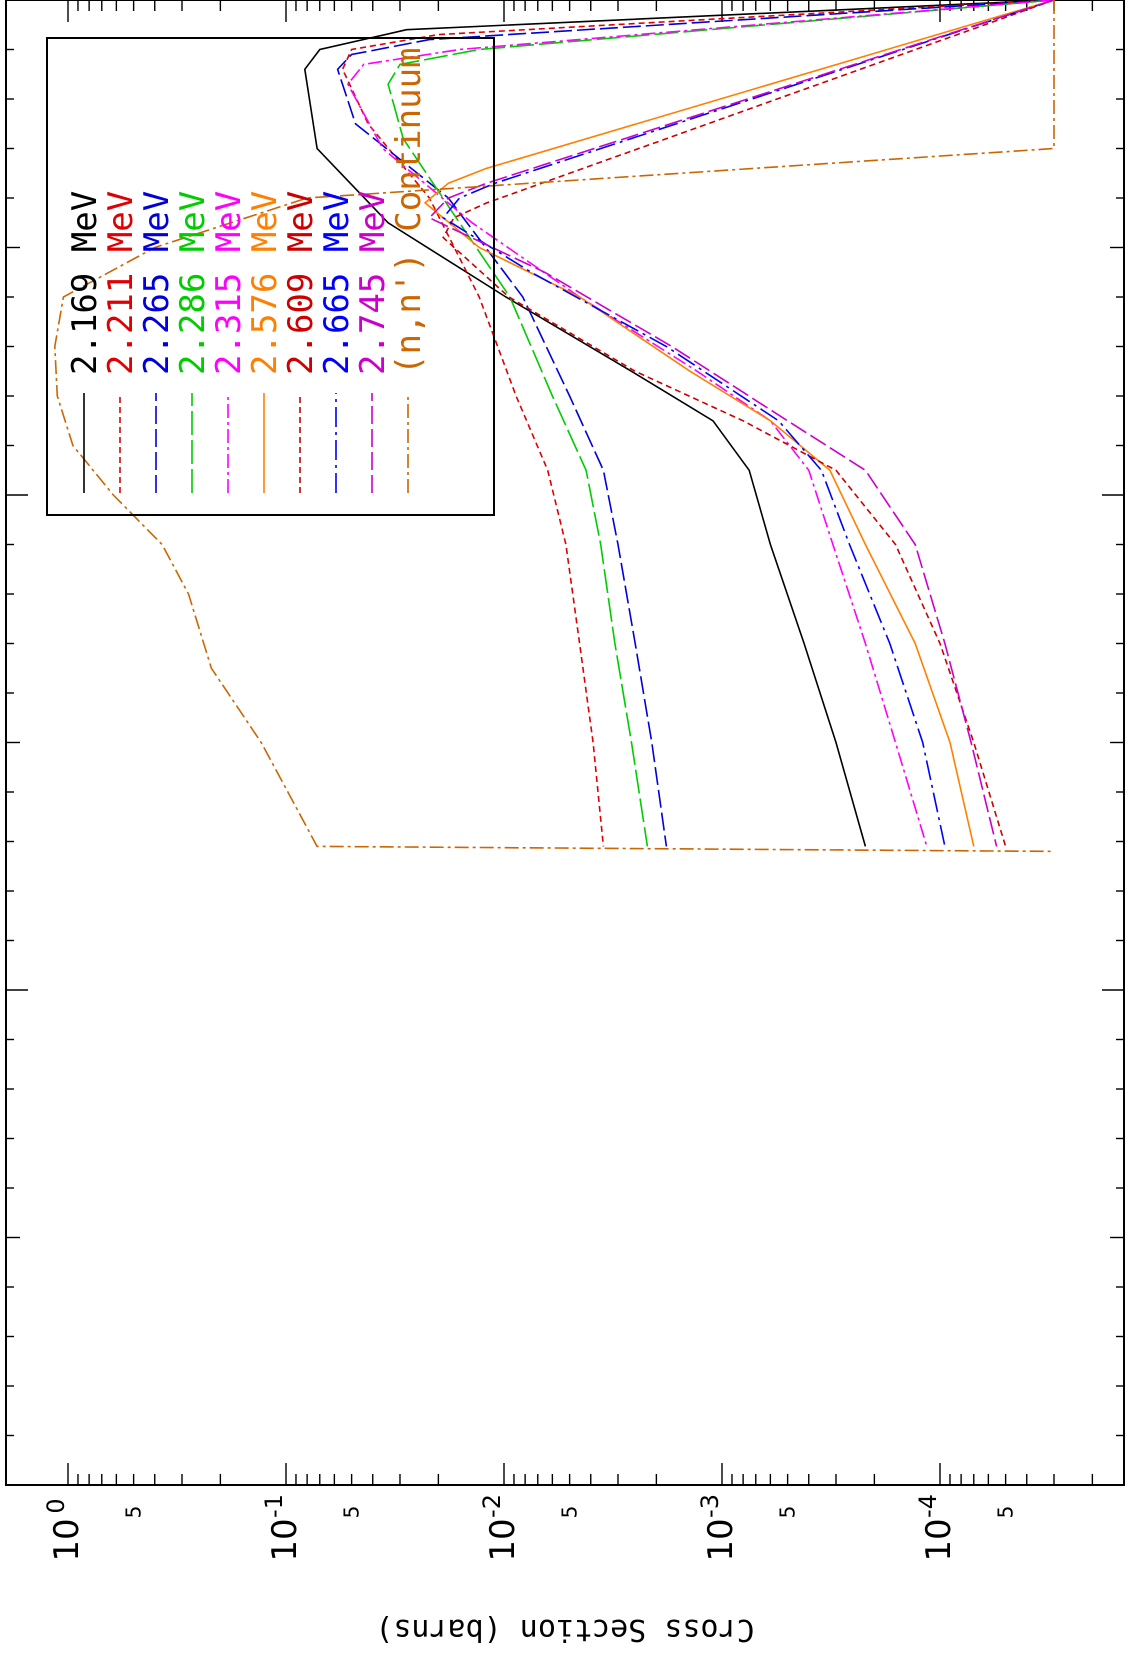 The width and height of the screenshot is (1130, 1658). I want to click on legend-label: 2.315 MeV, so click(229, 283).